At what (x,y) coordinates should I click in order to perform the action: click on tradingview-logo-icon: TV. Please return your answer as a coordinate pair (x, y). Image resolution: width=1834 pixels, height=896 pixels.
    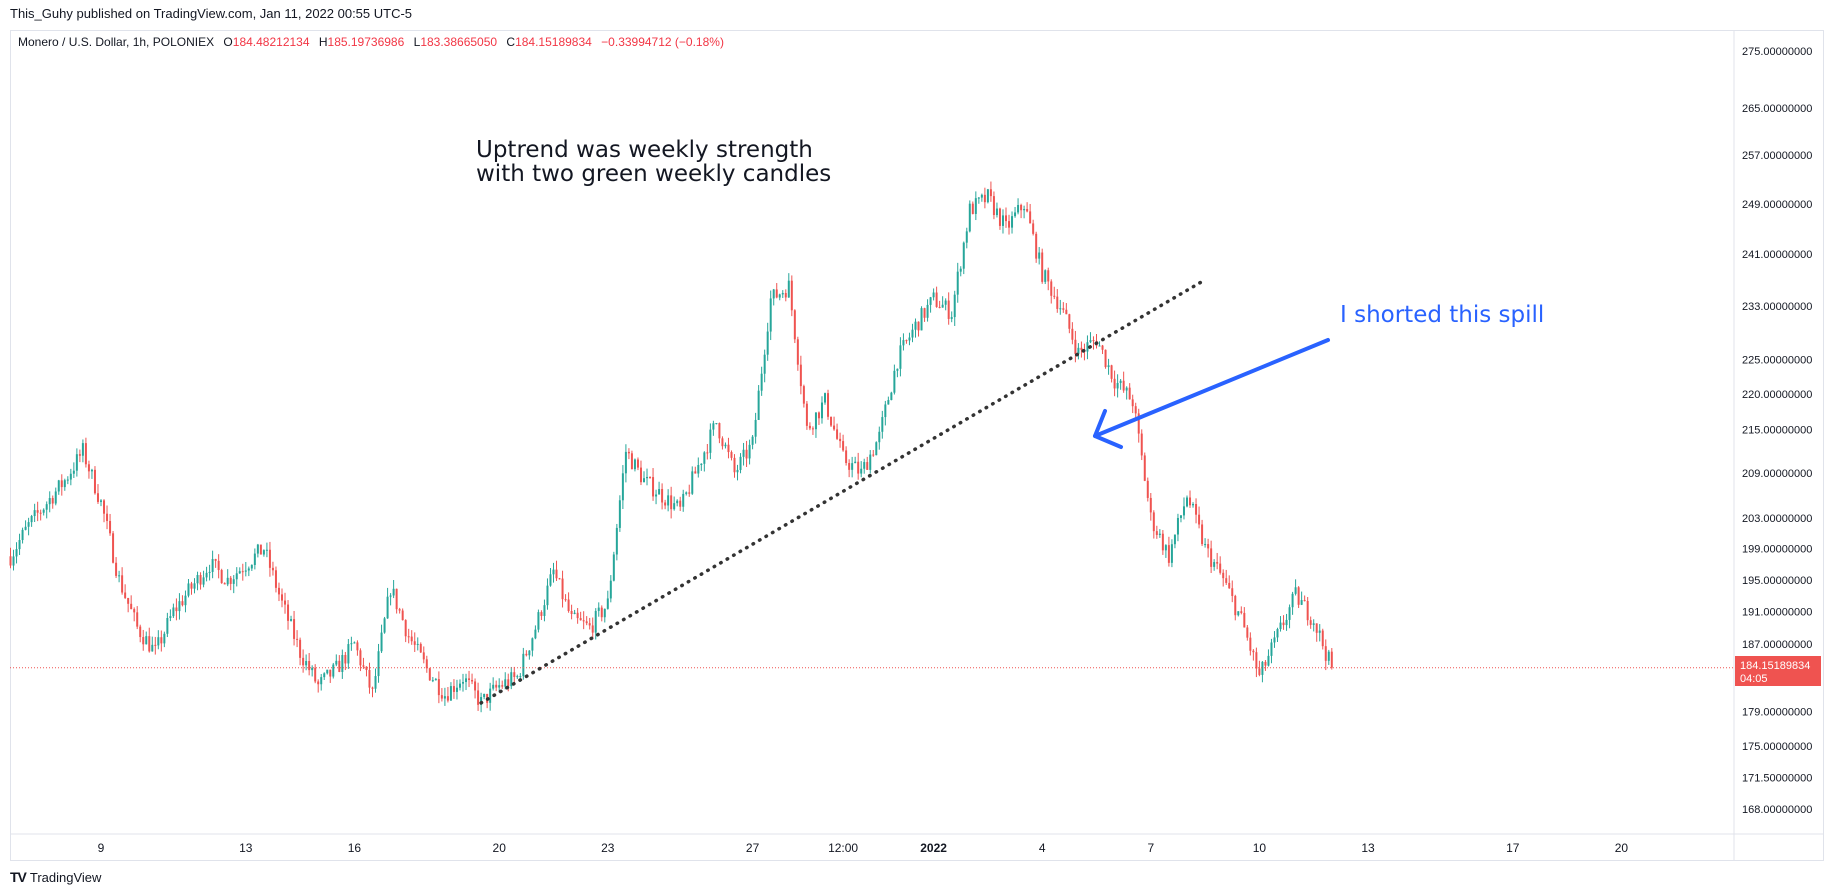
    Looking at the image, I should click on (18, 877).